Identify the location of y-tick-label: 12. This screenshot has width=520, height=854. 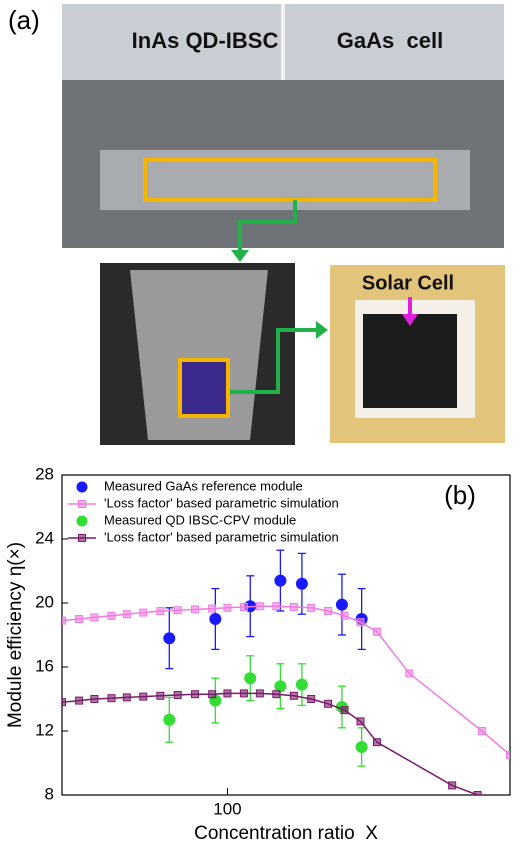
(44, 729).